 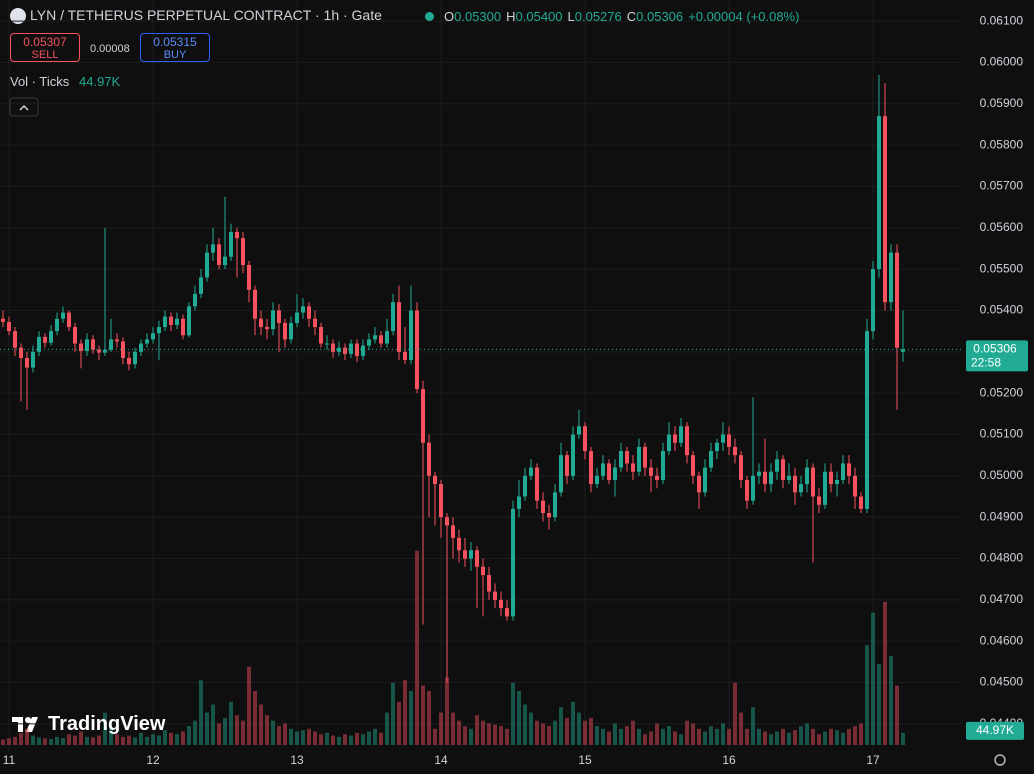 I want to click on price-tag, so click(x=997, y=356).